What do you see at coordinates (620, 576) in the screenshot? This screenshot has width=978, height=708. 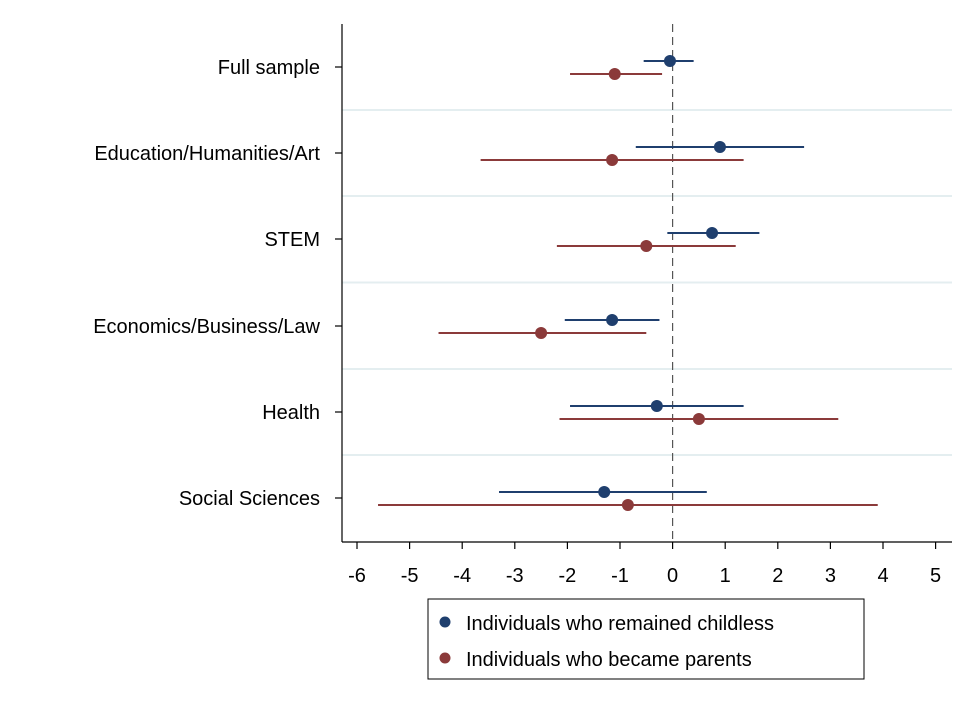 I see `x-tick-label: -1` at bounding box center [620, 576].